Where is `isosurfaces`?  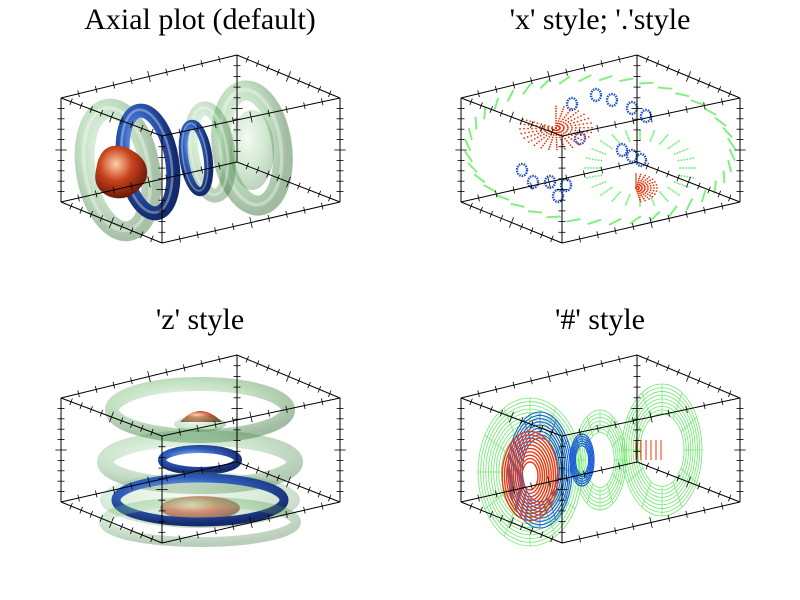 isosurfaces is located at coordinates (600, 150).